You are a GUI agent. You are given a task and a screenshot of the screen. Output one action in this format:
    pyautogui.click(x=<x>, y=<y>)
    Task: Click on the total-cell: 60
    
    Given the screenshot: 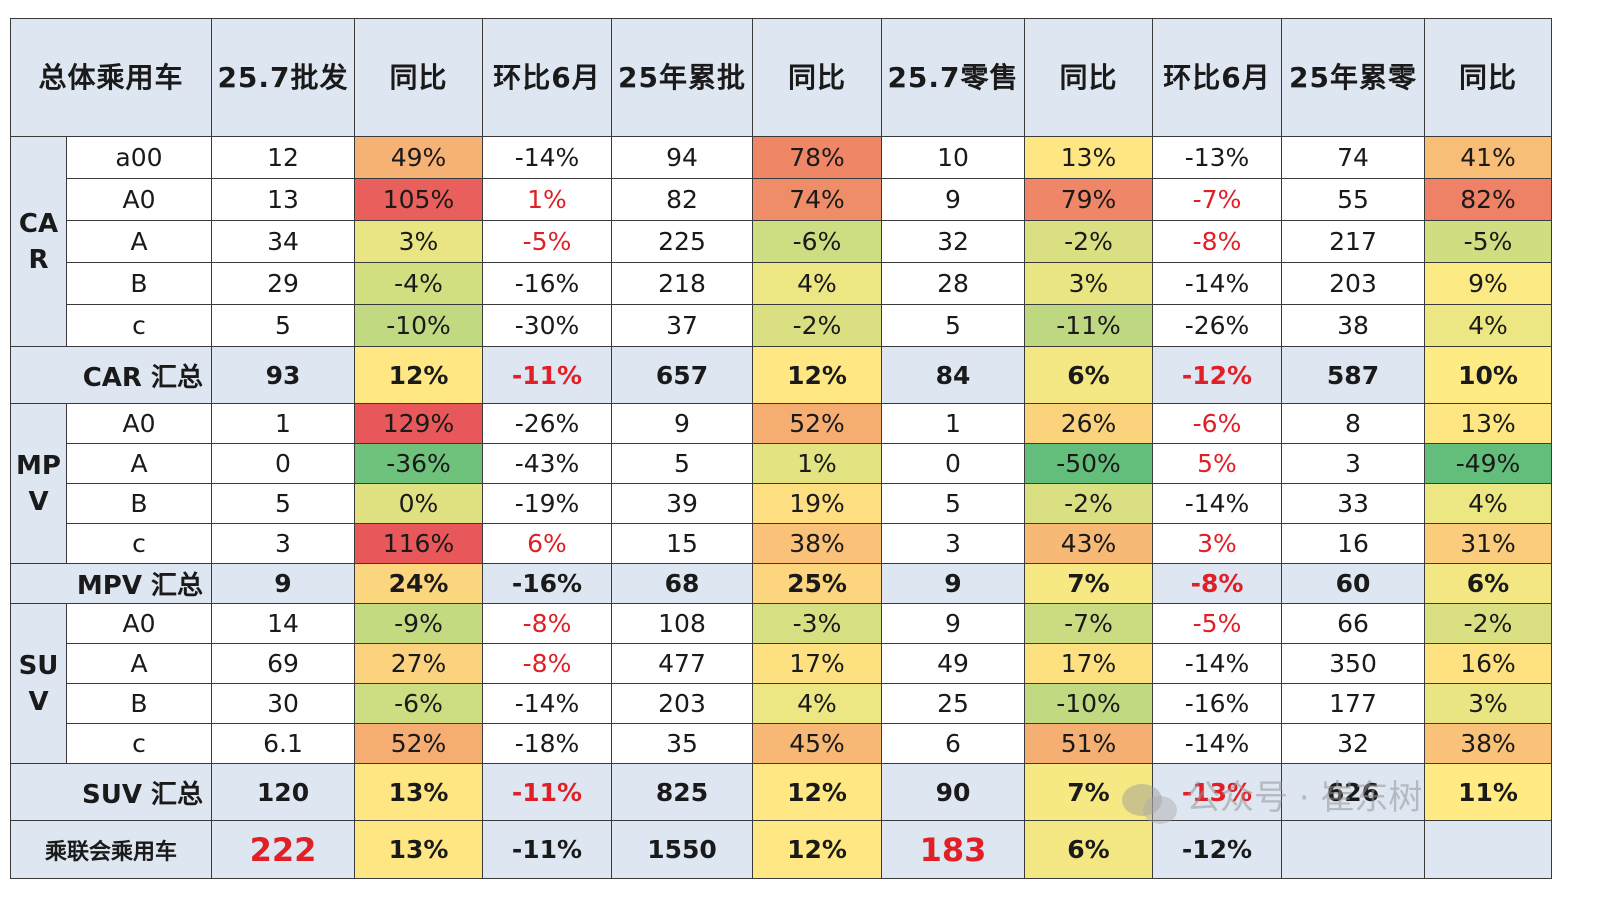 What is the action you would take?
    pyautogui.click(x=1353, y=583)
    